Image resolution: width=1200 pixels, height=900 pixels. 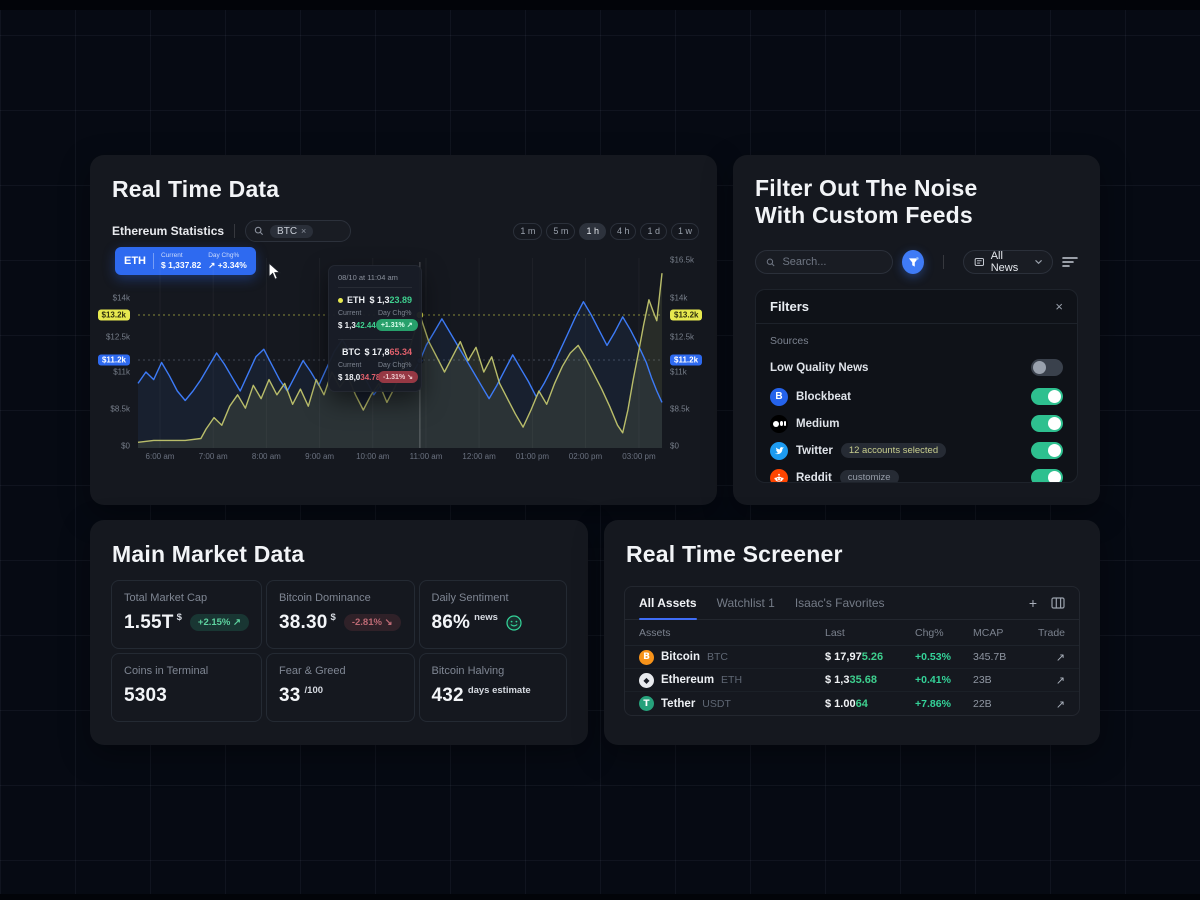 I want to click on blockbeat-icon: B, so click(x=779, y=396).